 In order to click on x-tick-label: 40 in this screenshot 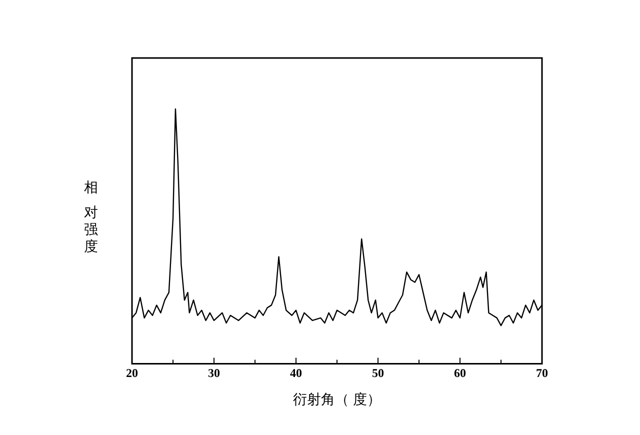, I will do `click(296, 373)`.